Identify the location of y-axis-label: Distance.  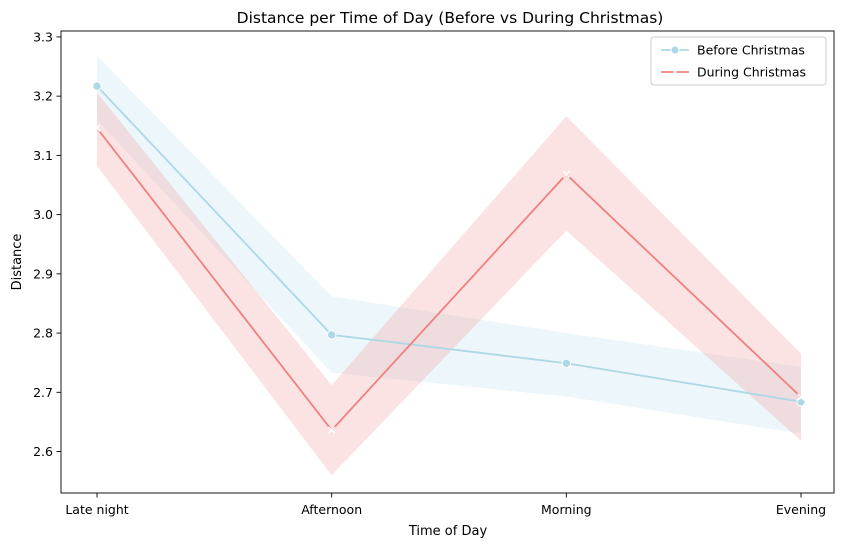
(17, 262).